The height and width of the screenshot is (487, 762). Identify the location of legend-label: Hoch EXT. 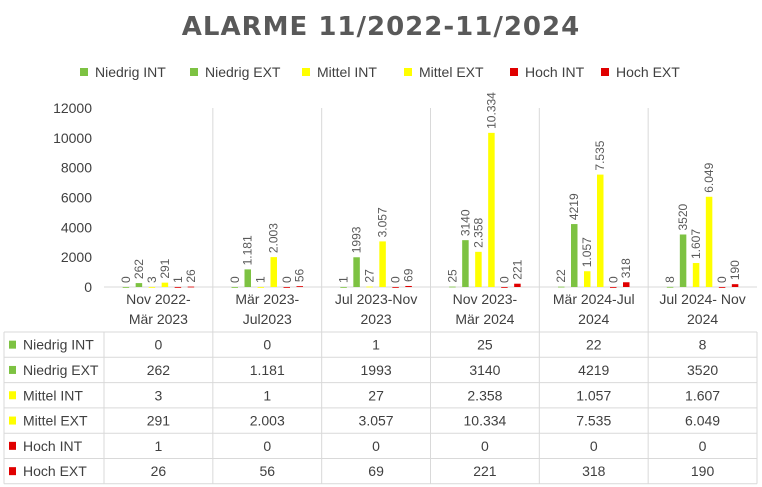
(648, 72).